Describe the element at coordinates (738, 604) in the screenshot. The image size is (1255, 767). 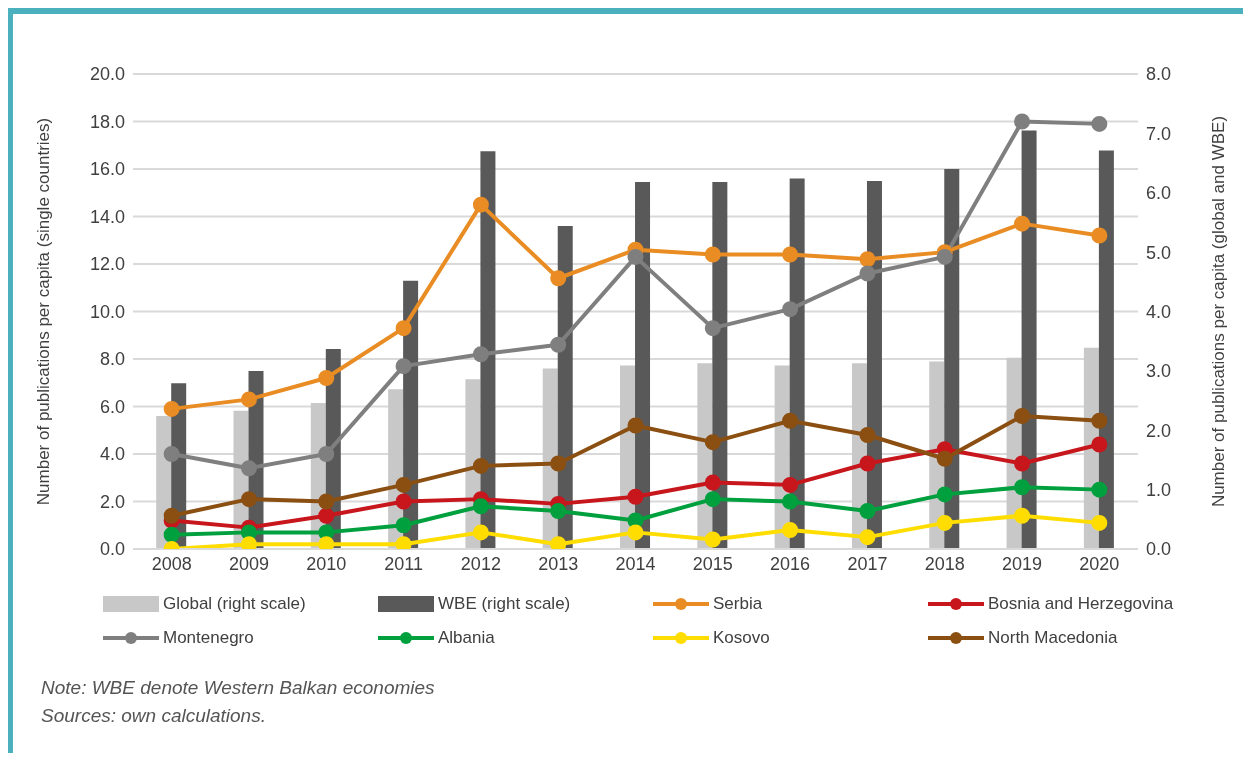
I see `legend-label: Serbia` at that location.